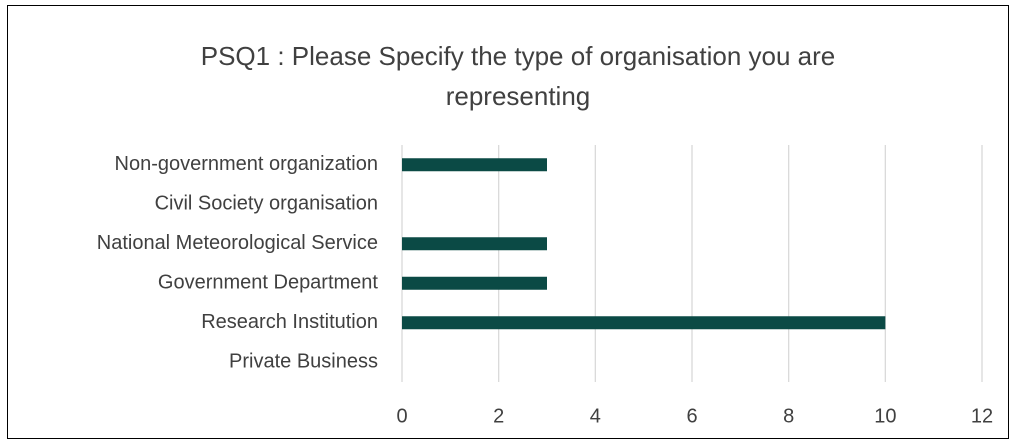  What do you see at coordinates (595, 416) in the screenshot?
I see `x-tick-label: 4` at bounding box center [595, 416].